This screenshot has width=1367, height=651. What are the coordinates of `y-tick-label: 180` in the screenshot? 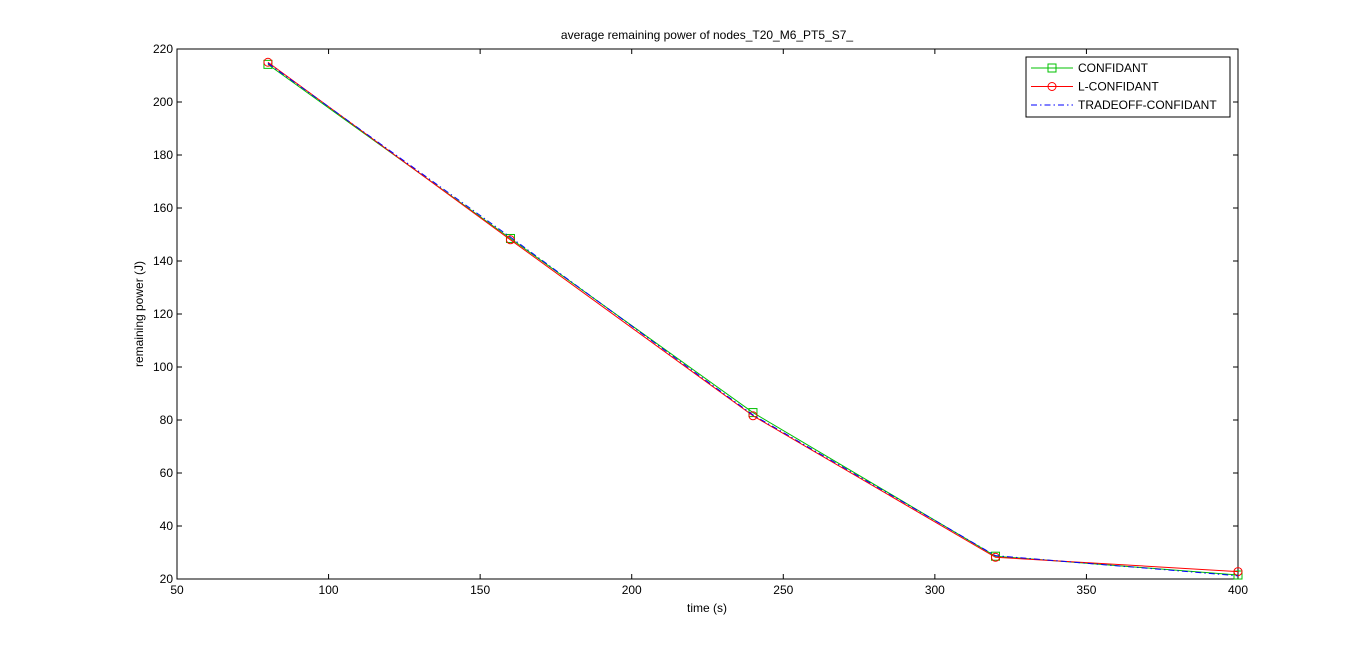 It's located at (163, 155).